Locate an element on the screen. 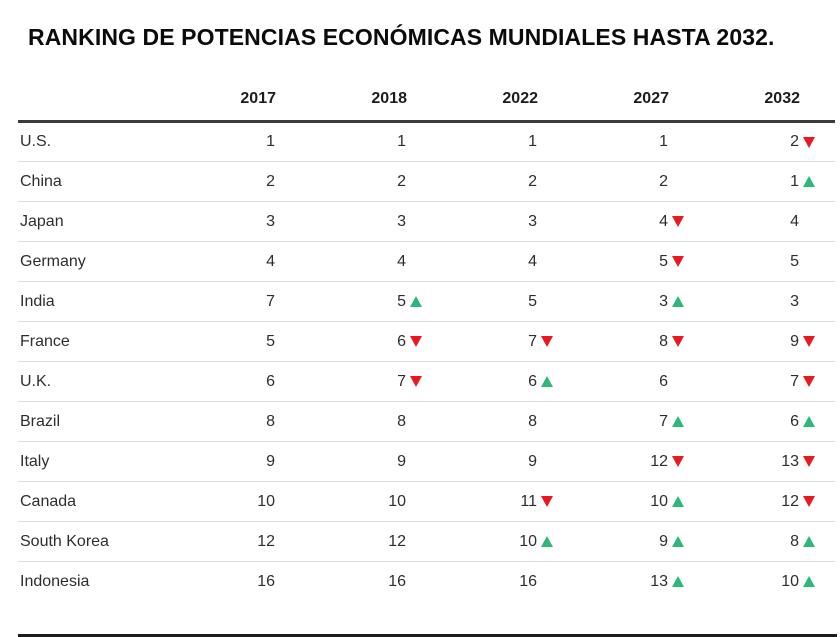 This screenshot has width=840, height=637. rank-value: 9 is located at coordinates (532, 461).